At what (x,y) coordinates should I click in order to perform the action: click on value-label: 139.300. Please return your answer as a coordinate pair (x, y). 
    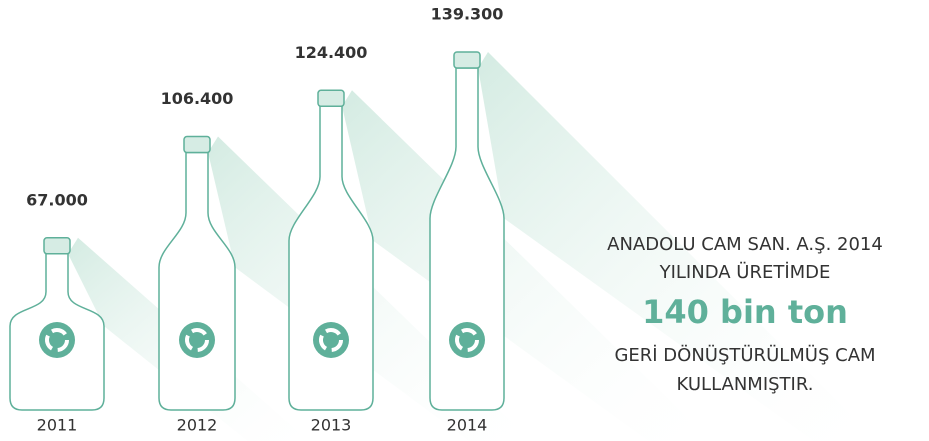
    Looking at the image, I should click on (467, 14).